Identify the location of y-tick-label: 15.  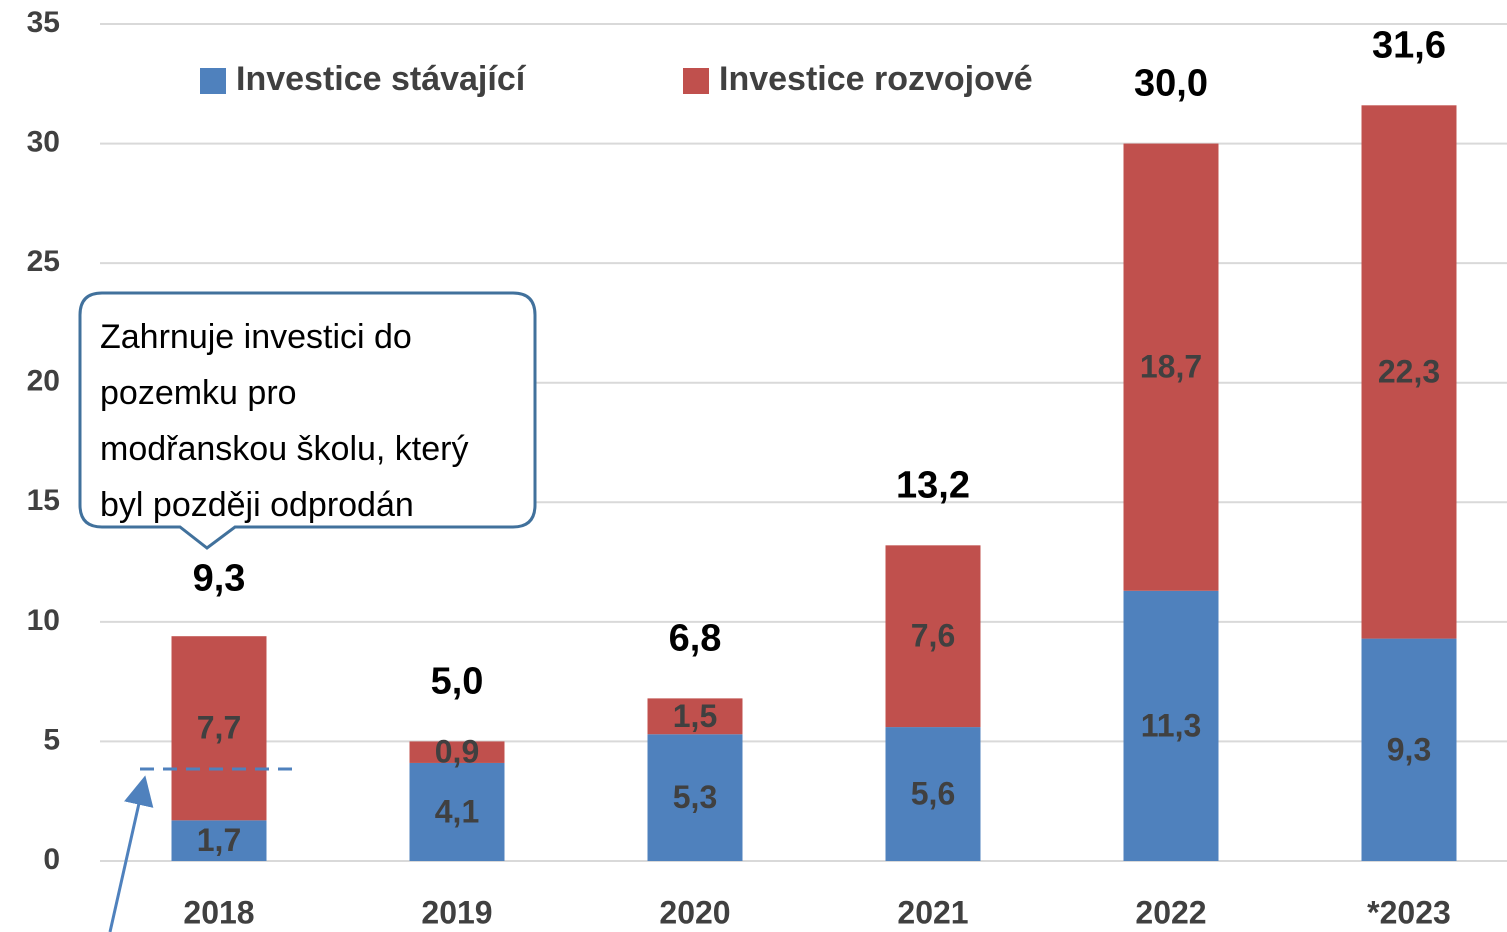
(43, 500).